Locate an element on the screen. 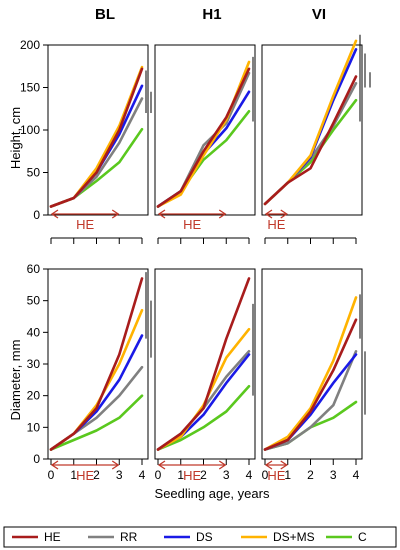 This screenshot has height=550, width=400. panel-bl-diameter: 0 10 20 30 40 50 60 0 1 2 3 4 HE is located at coordinates (89, 372).